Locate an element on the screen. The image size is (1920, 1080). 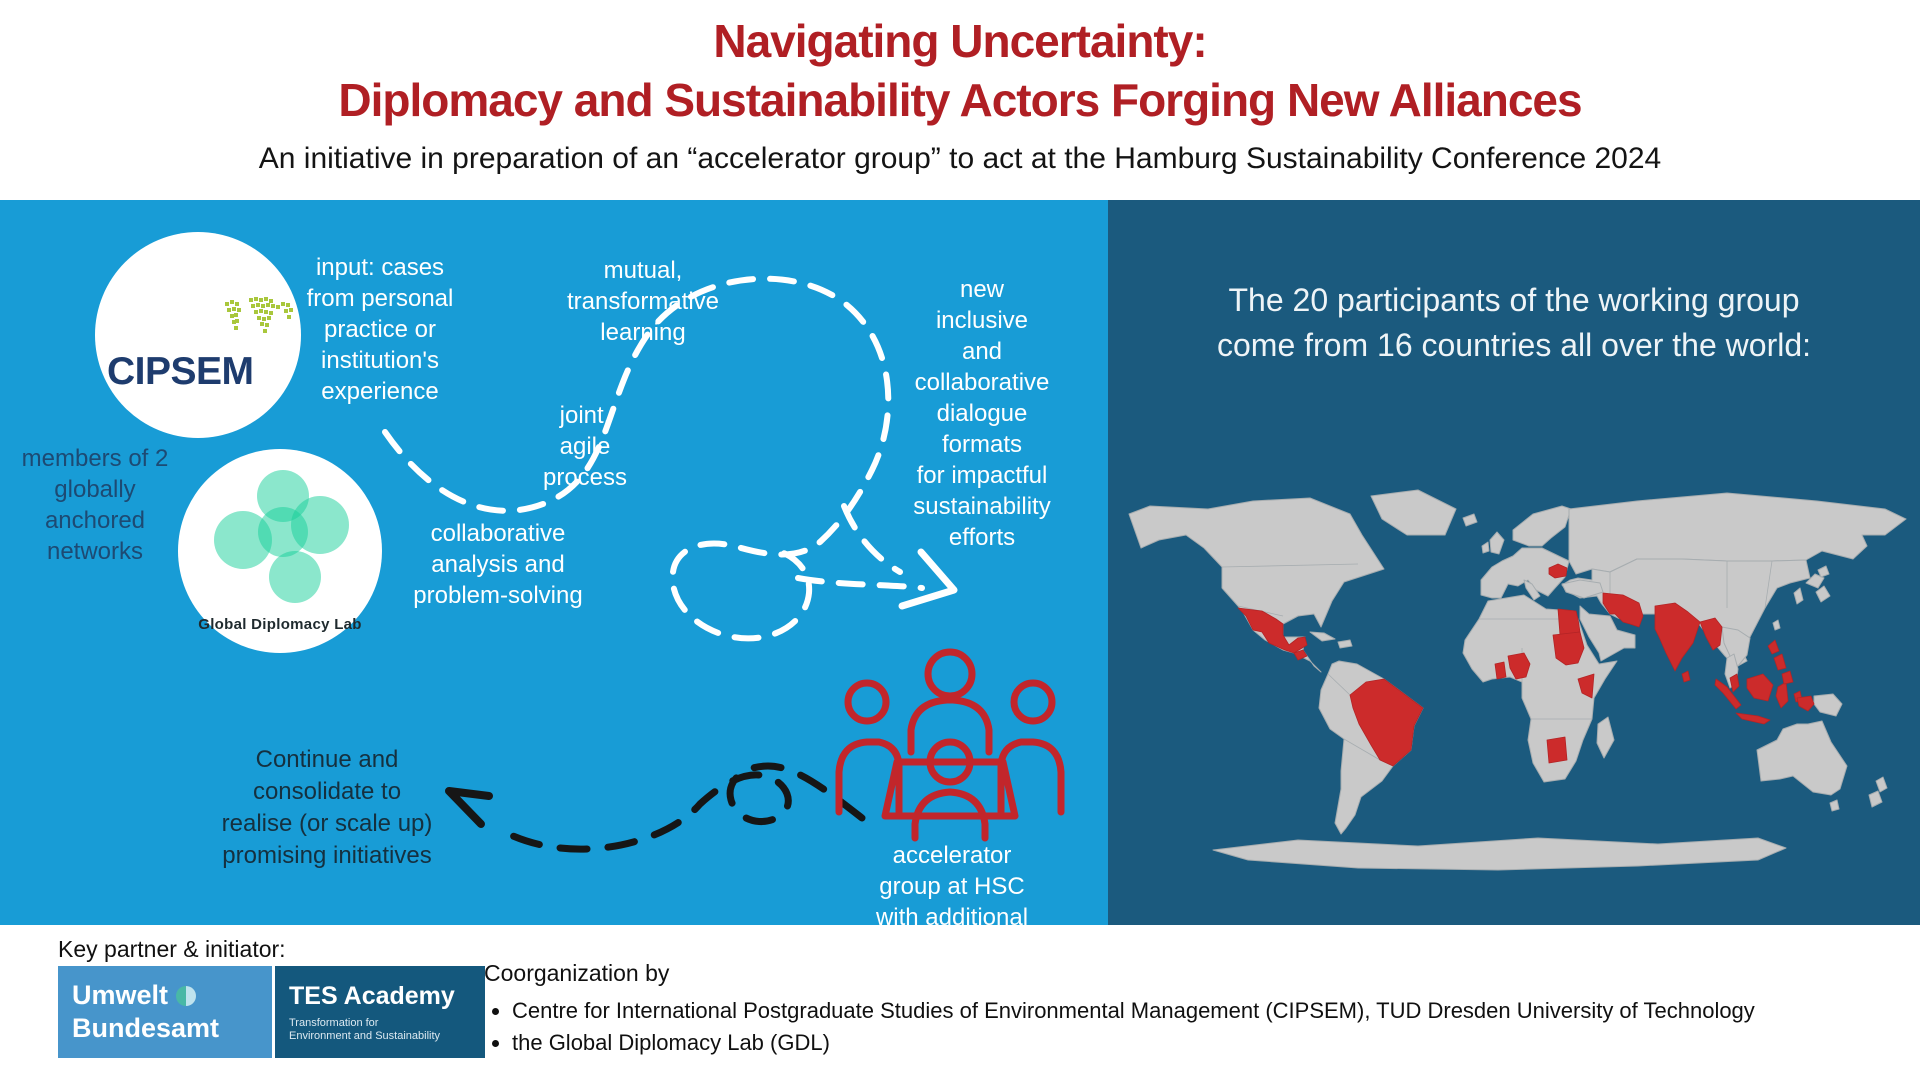
map-romania-red is located at coordinates (1558, 571).